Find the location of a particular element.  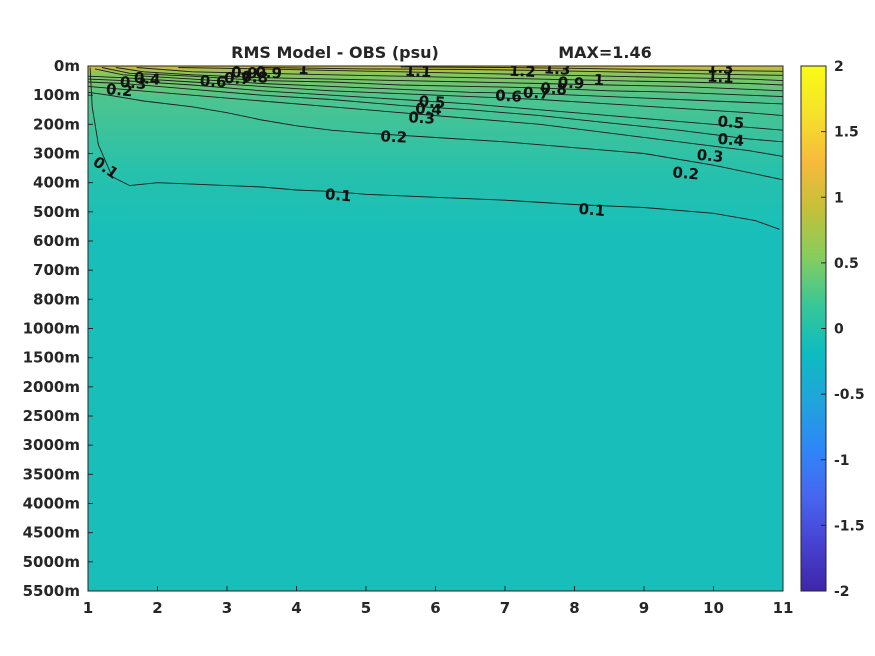

contour-label-17: 0.7 is located at coordinates (536, 93).